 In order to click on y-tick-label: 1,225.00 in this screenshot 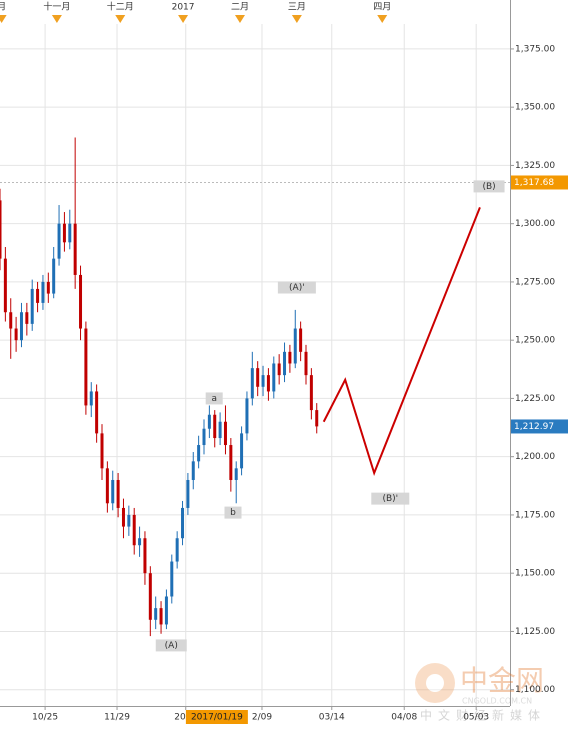, I will do `click(535, 399)`.